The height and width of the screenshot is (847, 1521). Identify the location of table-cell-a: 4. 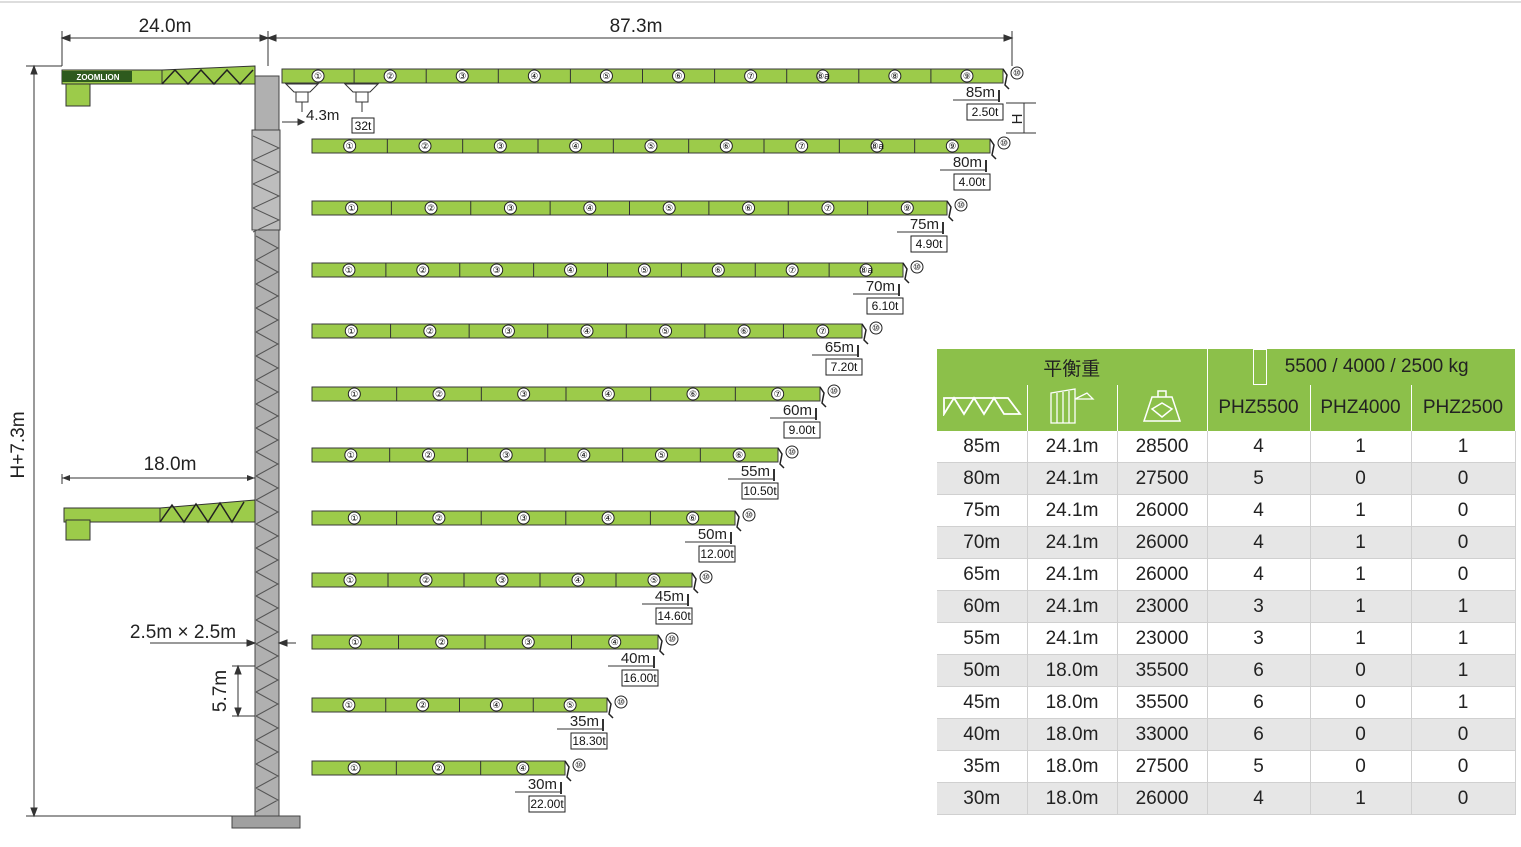
(1259, 510).